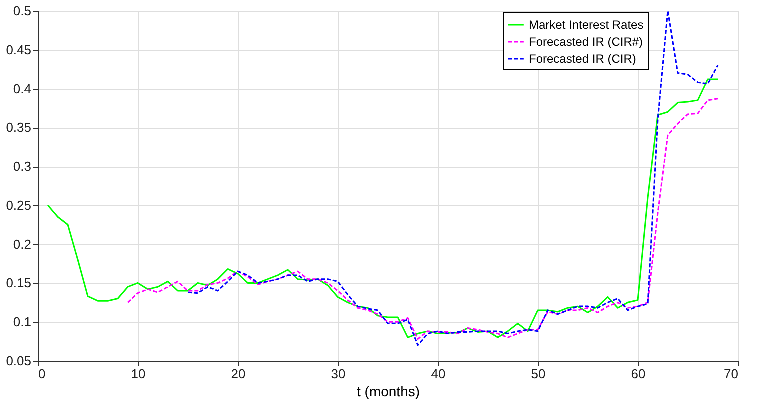 The width and height of the screenshot is (757, 408). I want to click on x-axis-title: t (months), so click(388, 392).